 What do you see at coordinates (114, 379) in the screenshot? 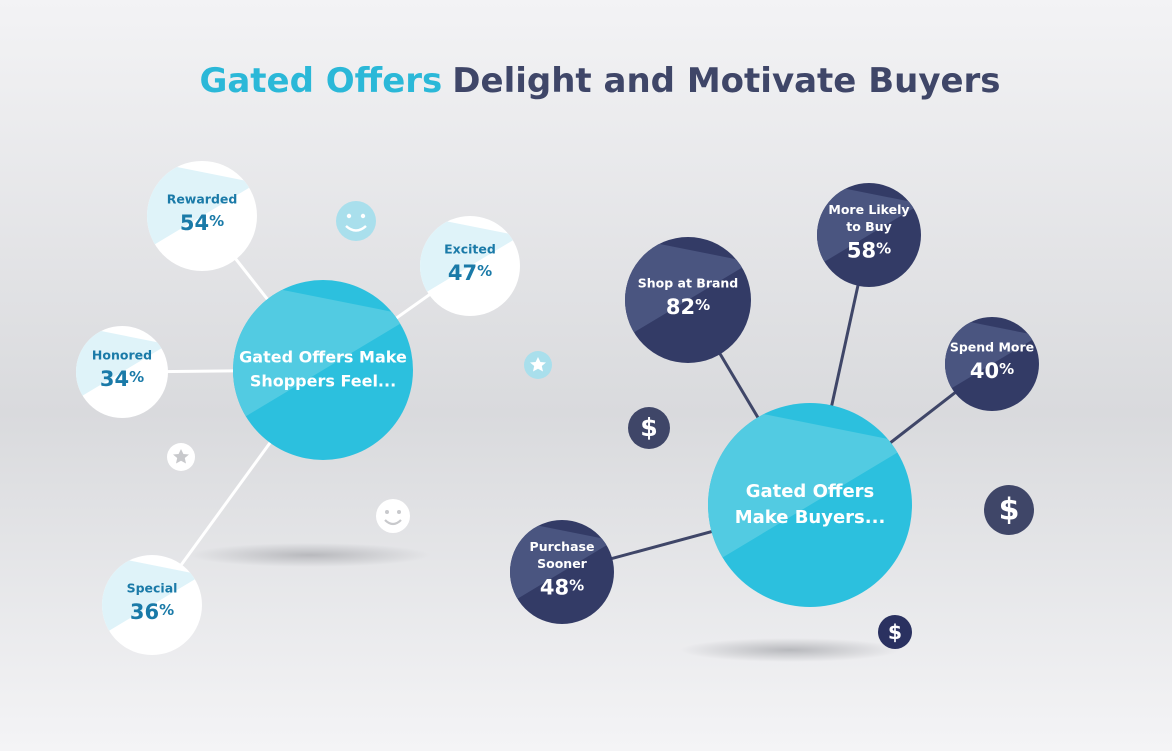
I see `value-number: 34` at bounding box center [114, 379].